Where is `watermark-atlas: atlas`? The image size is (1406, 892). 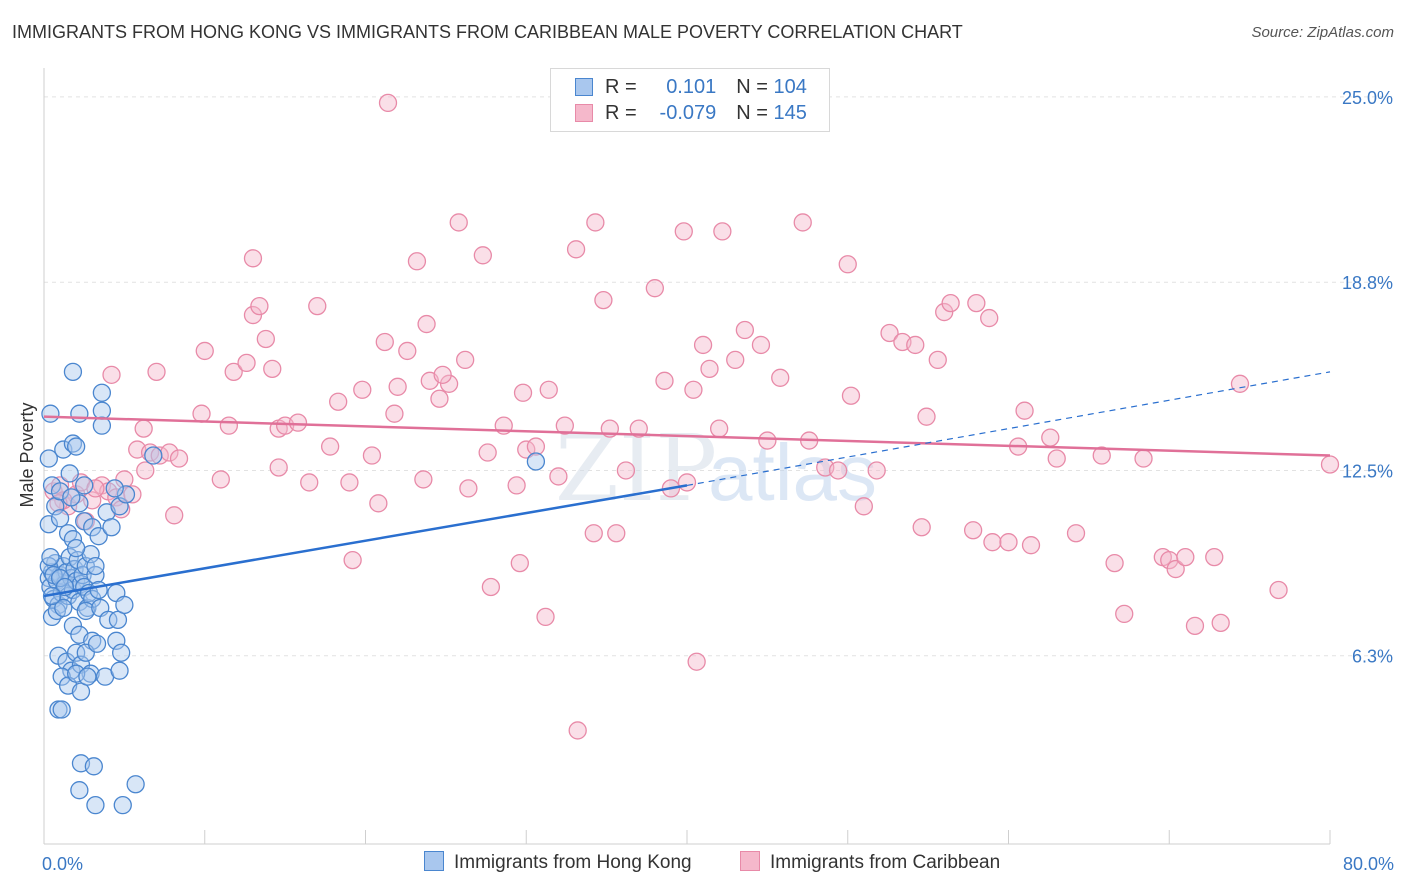 watermark-atlas: atlas is located at coordinates (792, 472).